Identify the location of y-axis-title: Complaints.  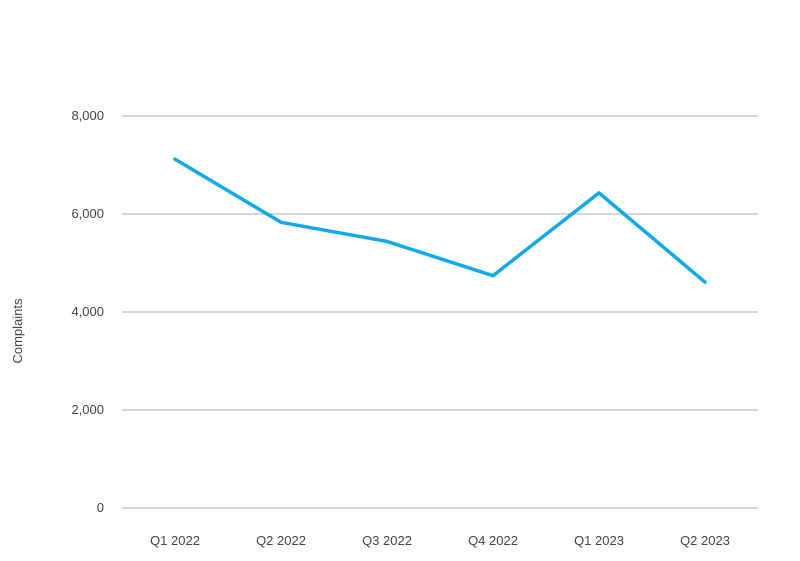
(17, 331).